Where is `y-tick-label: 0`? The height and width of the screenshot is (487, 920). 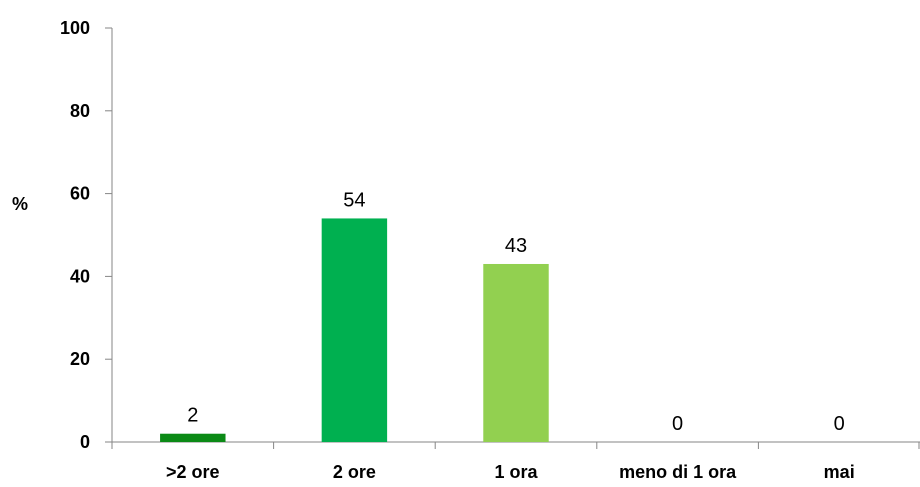
y-tick-label: 0 is located at coordinates (85, 442).